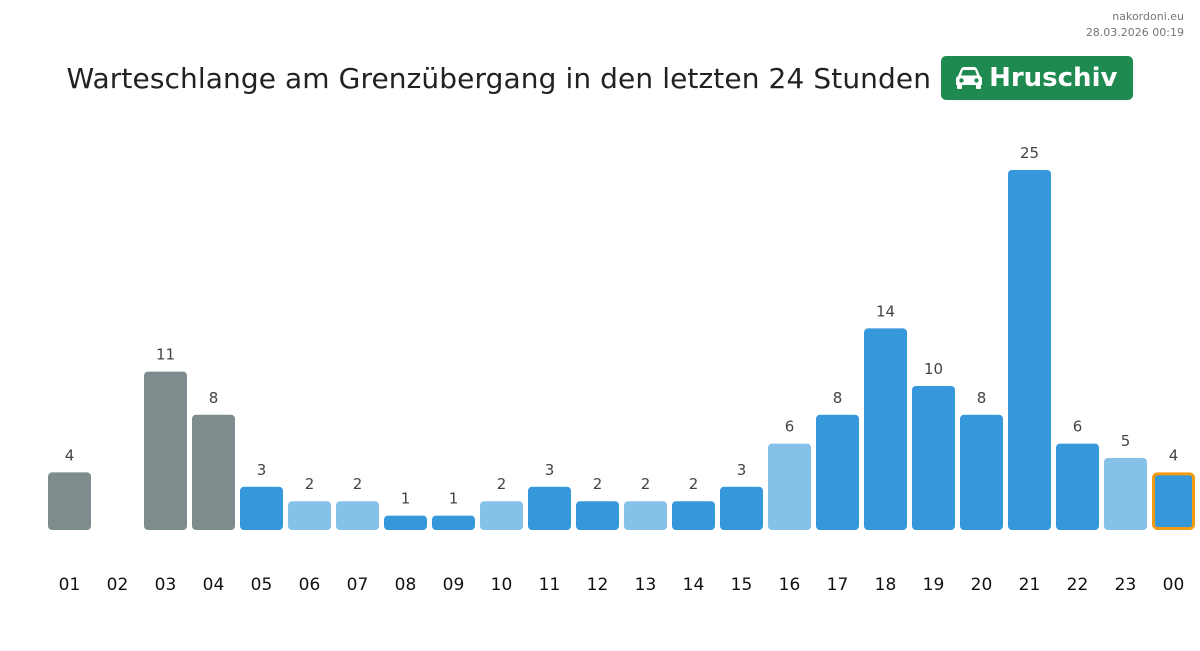  I want to click on tick-label-19: 19, so click(934, 585).